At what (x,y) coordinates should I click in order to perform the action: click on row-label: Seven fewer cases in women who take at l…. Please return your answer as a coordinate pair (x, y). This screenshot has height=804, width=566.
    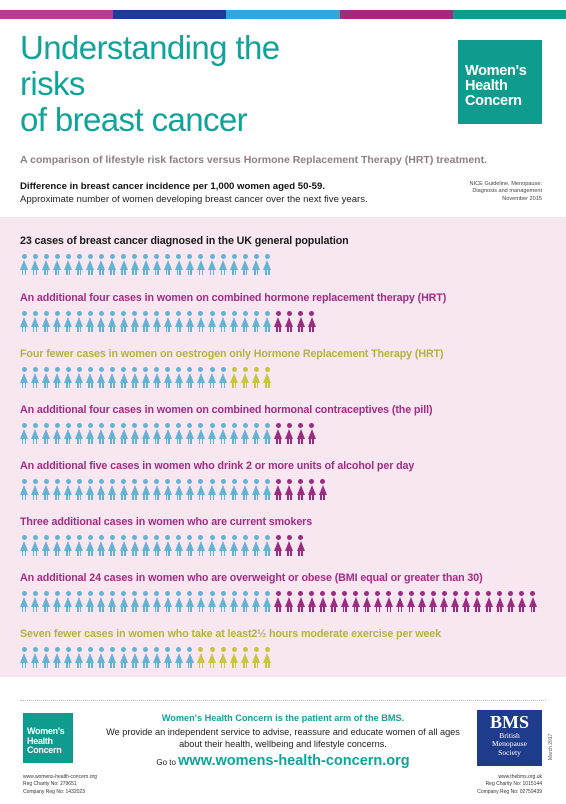
    Looking at the image, I should click on (230, 634).